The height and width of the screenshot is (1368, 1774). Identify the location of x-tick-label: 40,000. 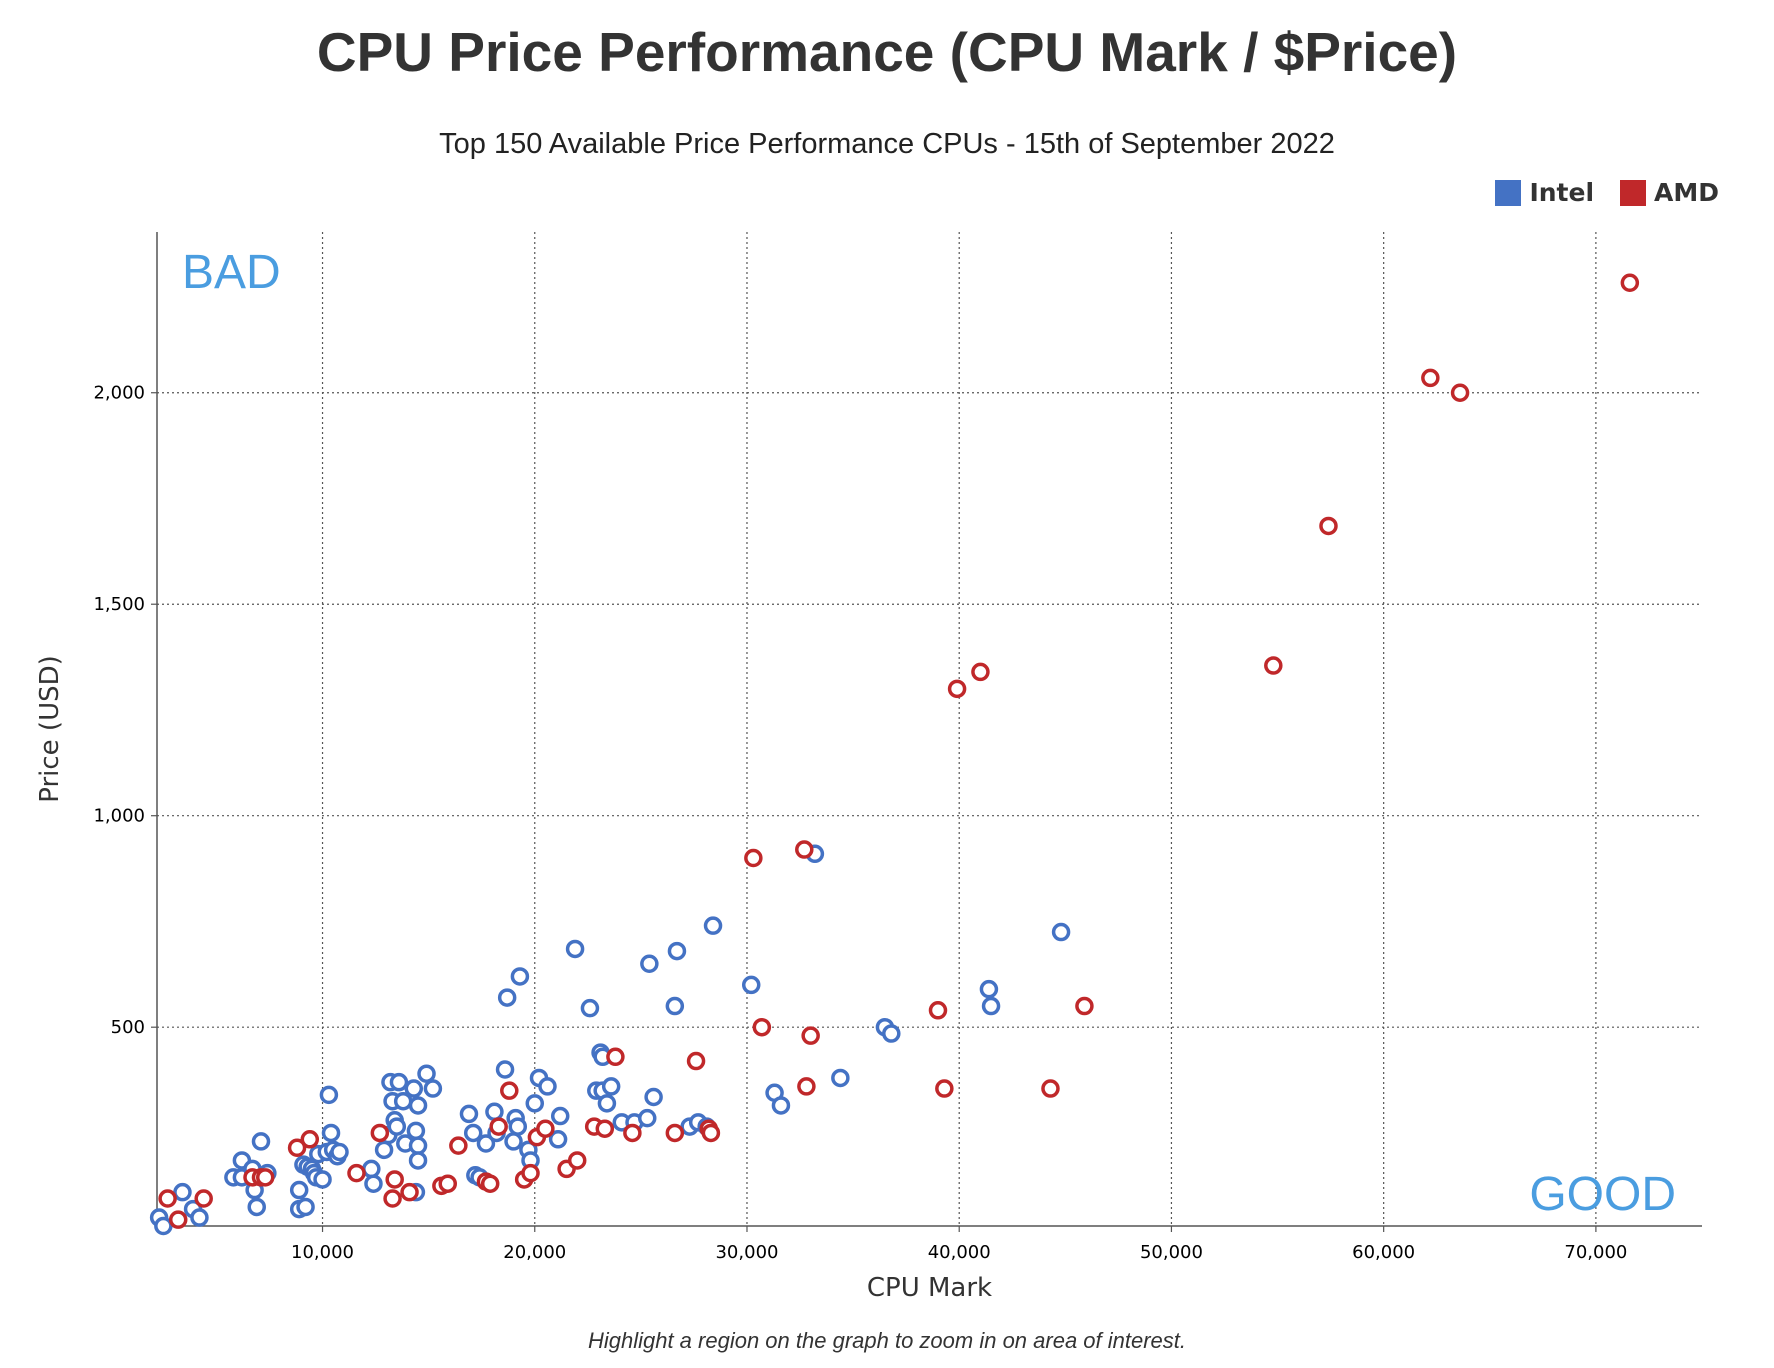
(959, 1252).